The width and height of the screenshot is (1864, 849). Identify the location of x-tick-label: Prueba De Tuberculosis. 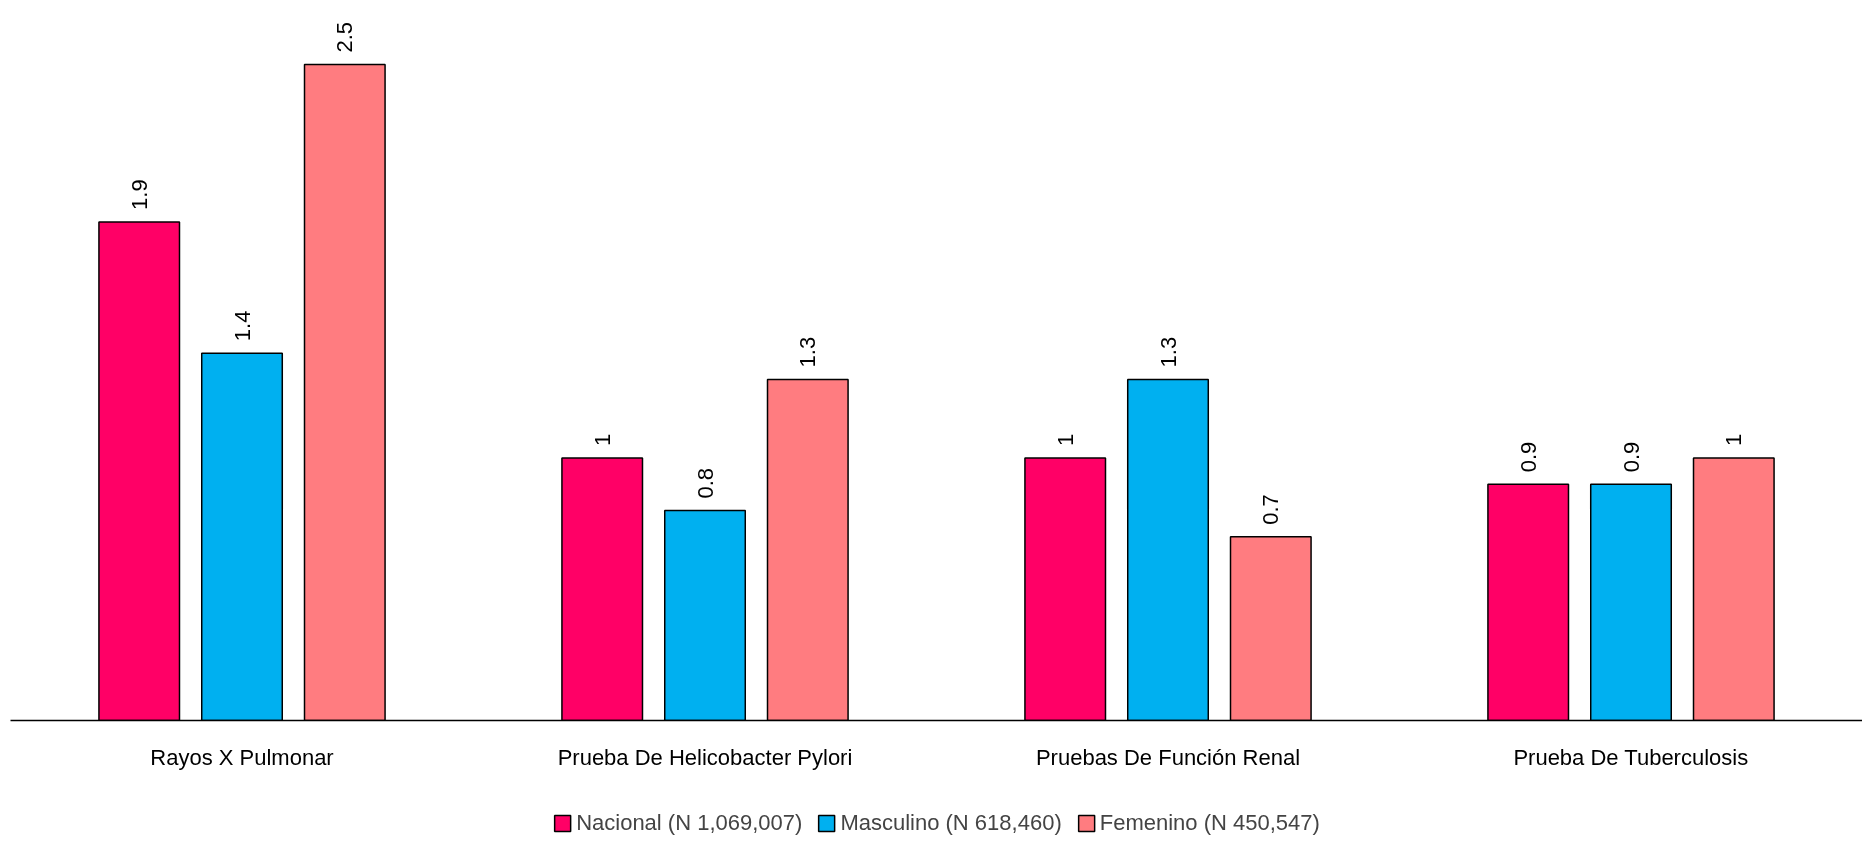
(1631, 757).